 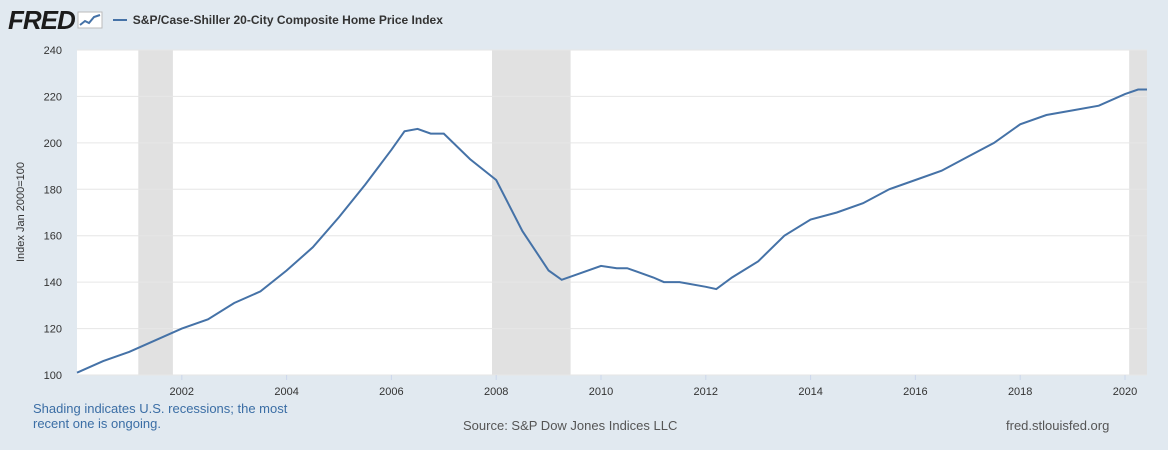 I want to click on x-tick-label: 2012, so click(x=706, y=392).